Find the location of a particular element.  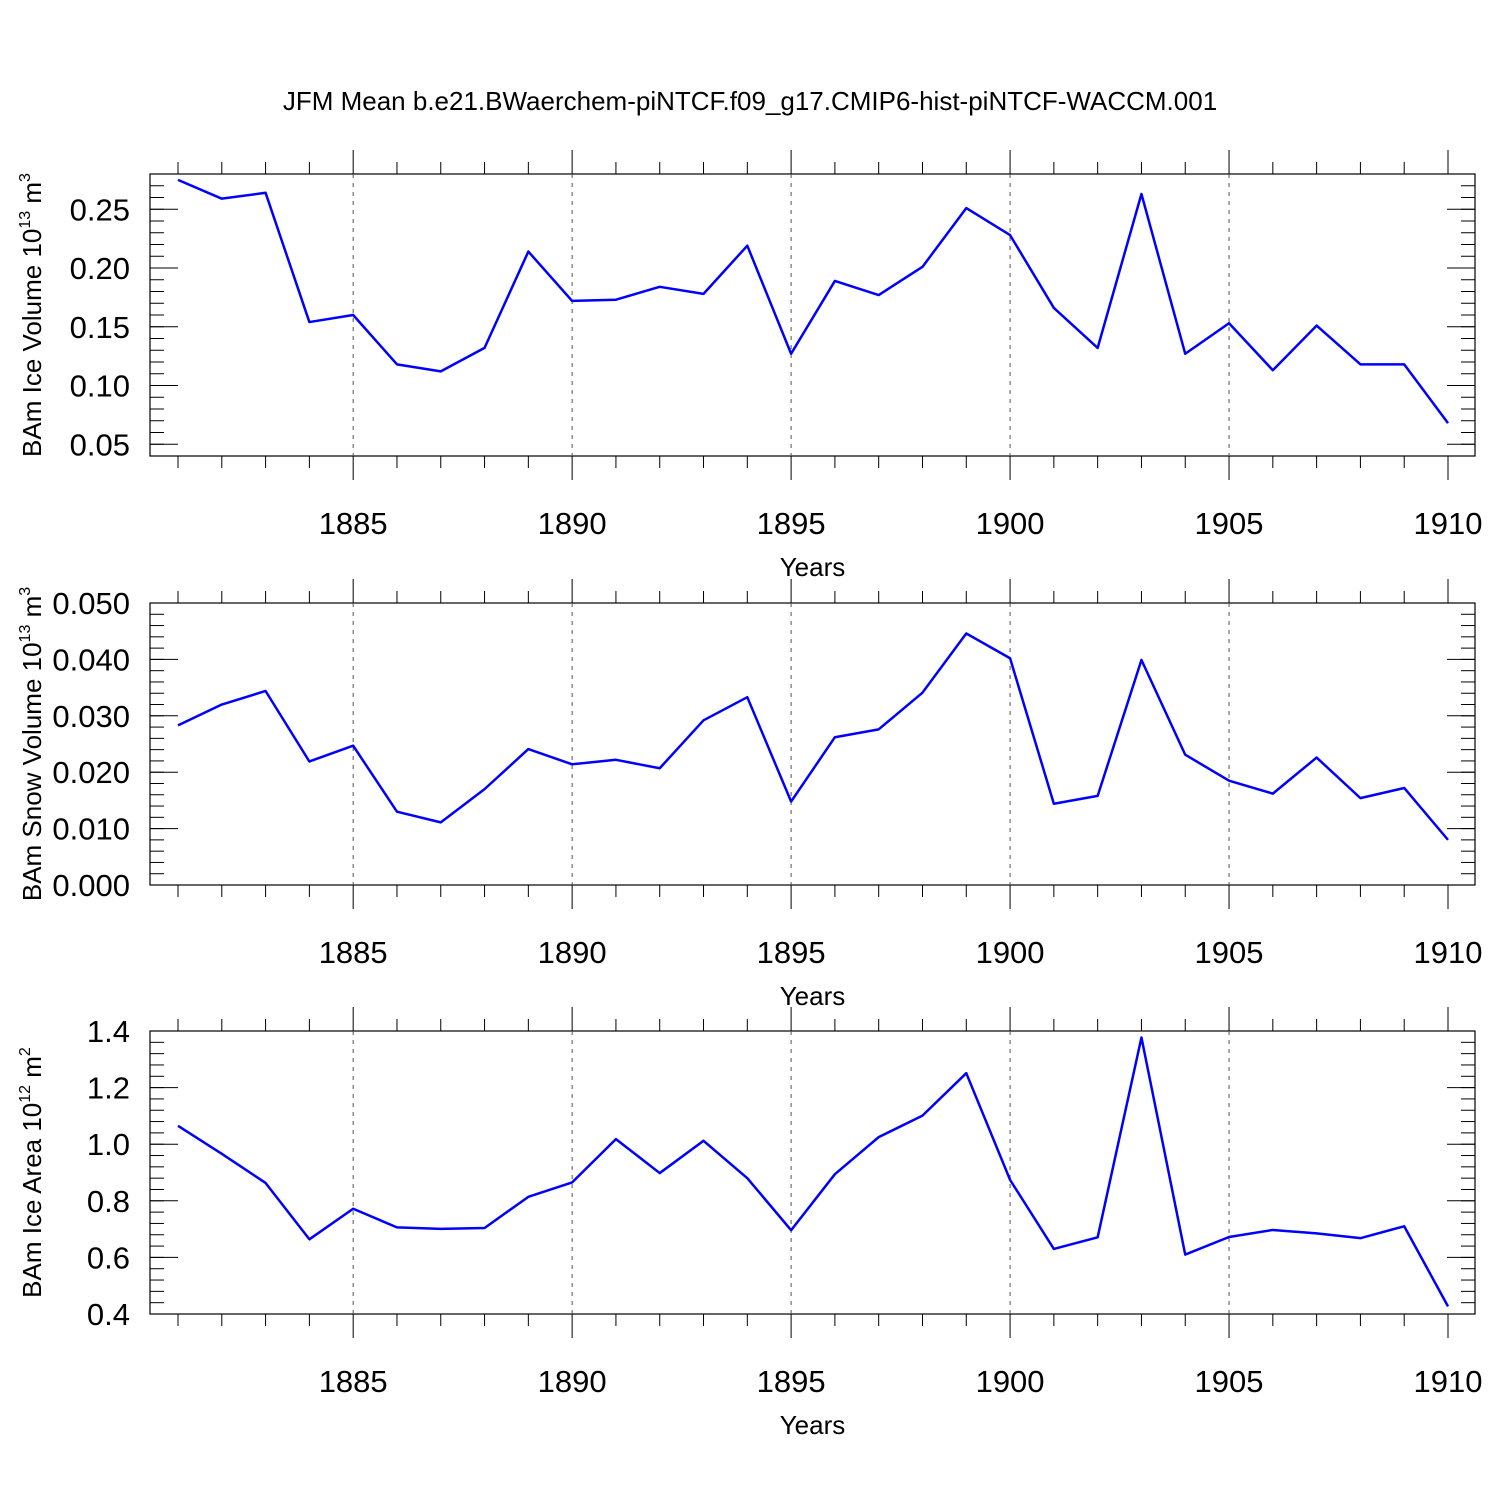

y-tick-label: 0.25 is located at coordinates (100, 209).